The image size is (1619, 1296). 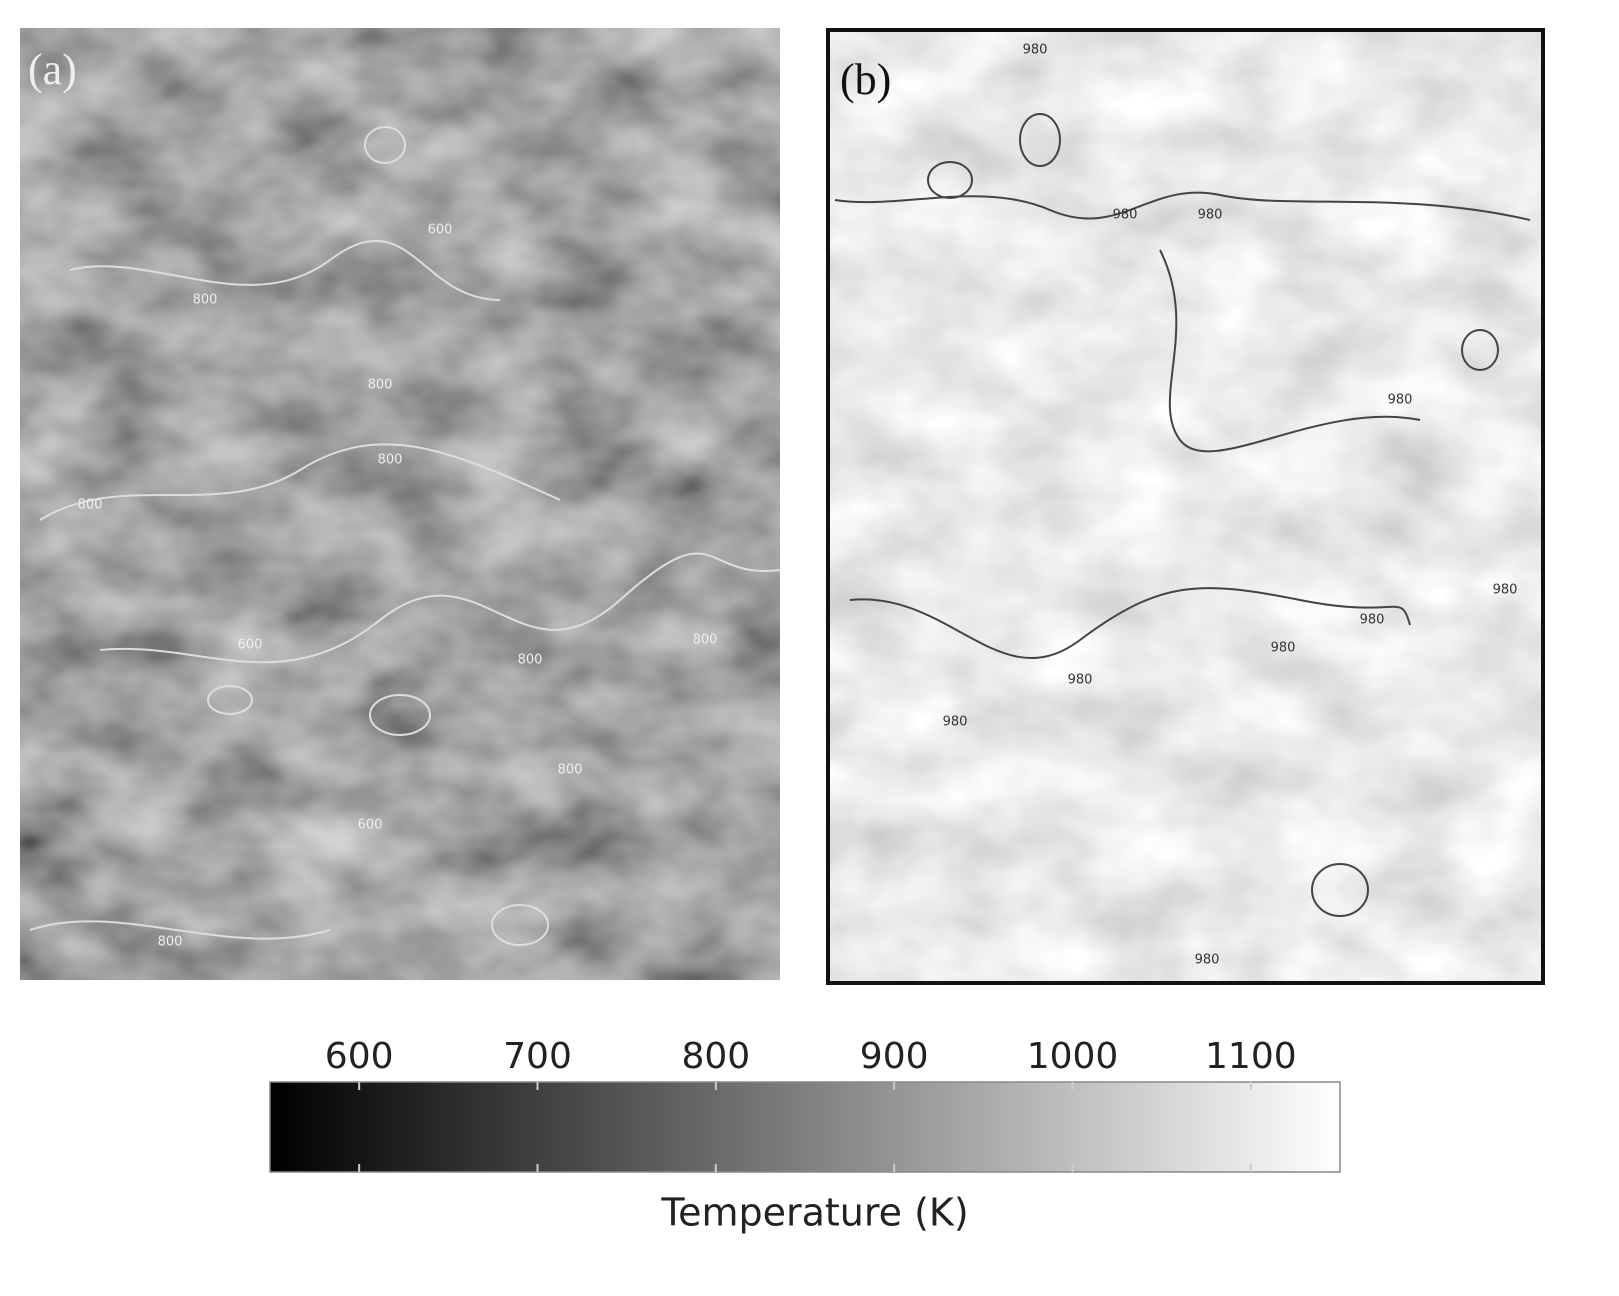 What do you see at coordinates (1251, 1056) in the screenshot?
I see `tick-label: 1100` at bounding box center [1251, 1056].